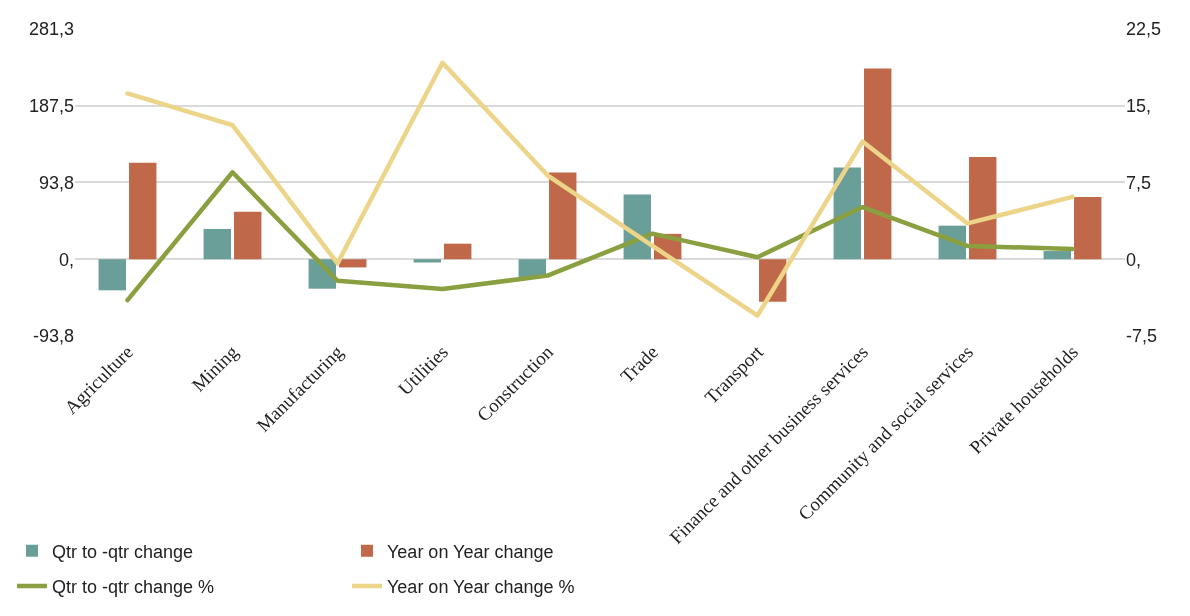 This screenshot has height=616, width=1190. What do you see at coordinates (1144, 29) in the screenshot?
I see `y2-tick-label: 22,5` at bounding box center [1144, 29].